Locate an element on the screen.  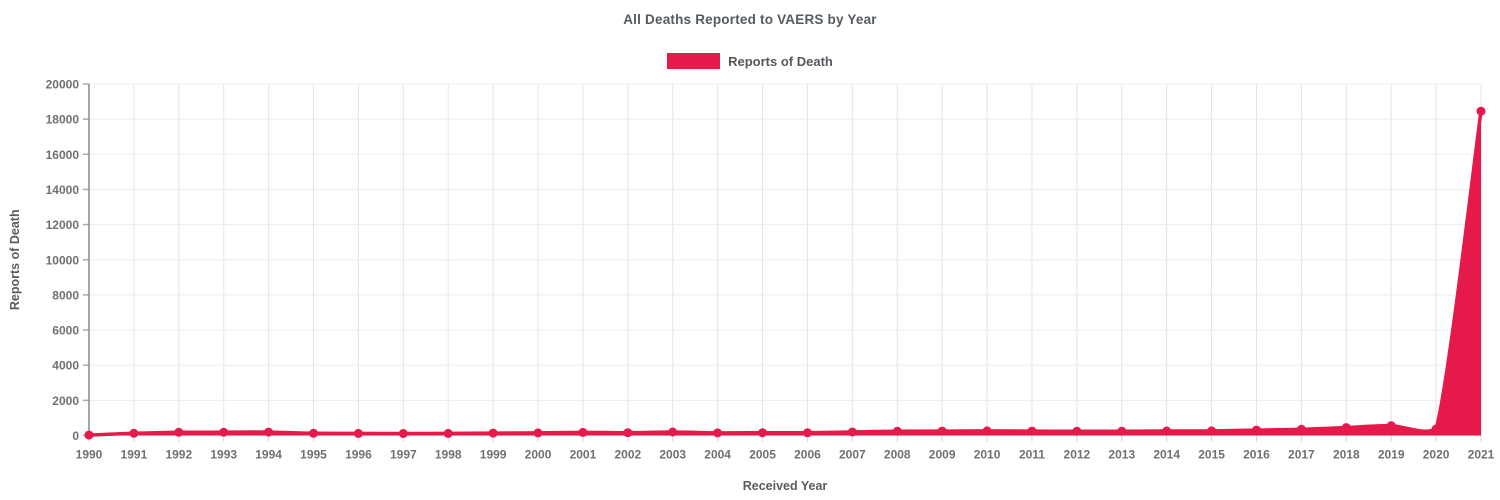
svg-text: 2016 is located at coordinates (1256, 455).